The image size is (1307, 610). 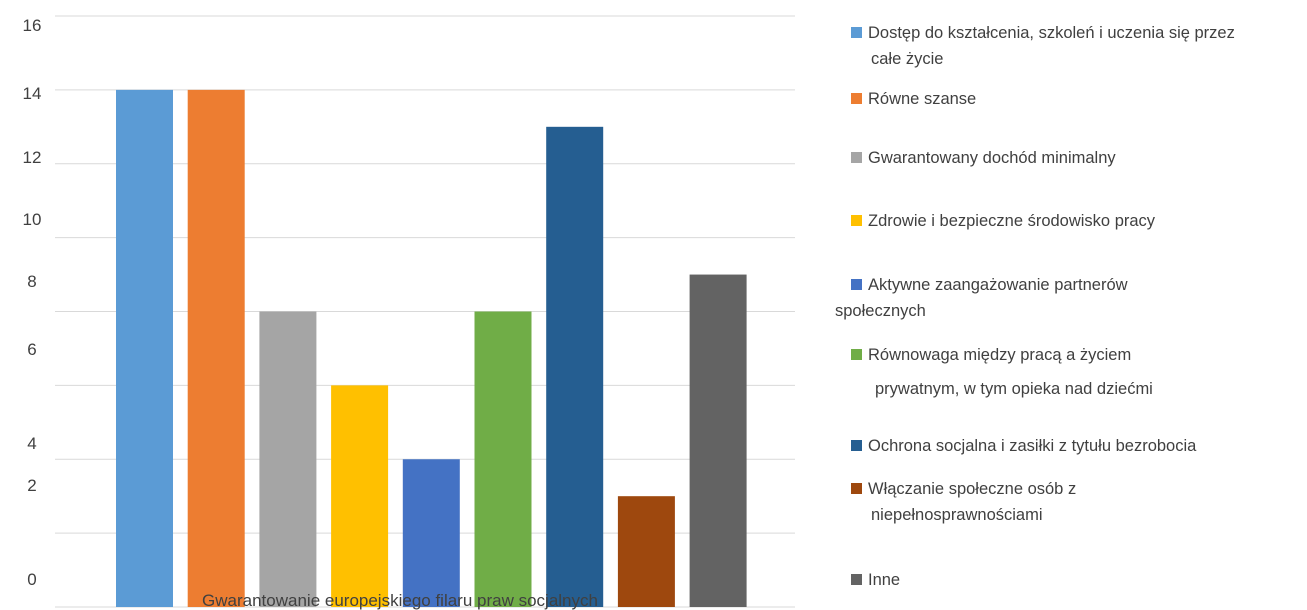 I want to click on legend-item-continued: prywatnym, w tym opieka nad dziećmi, so click(x=1014, y=389).